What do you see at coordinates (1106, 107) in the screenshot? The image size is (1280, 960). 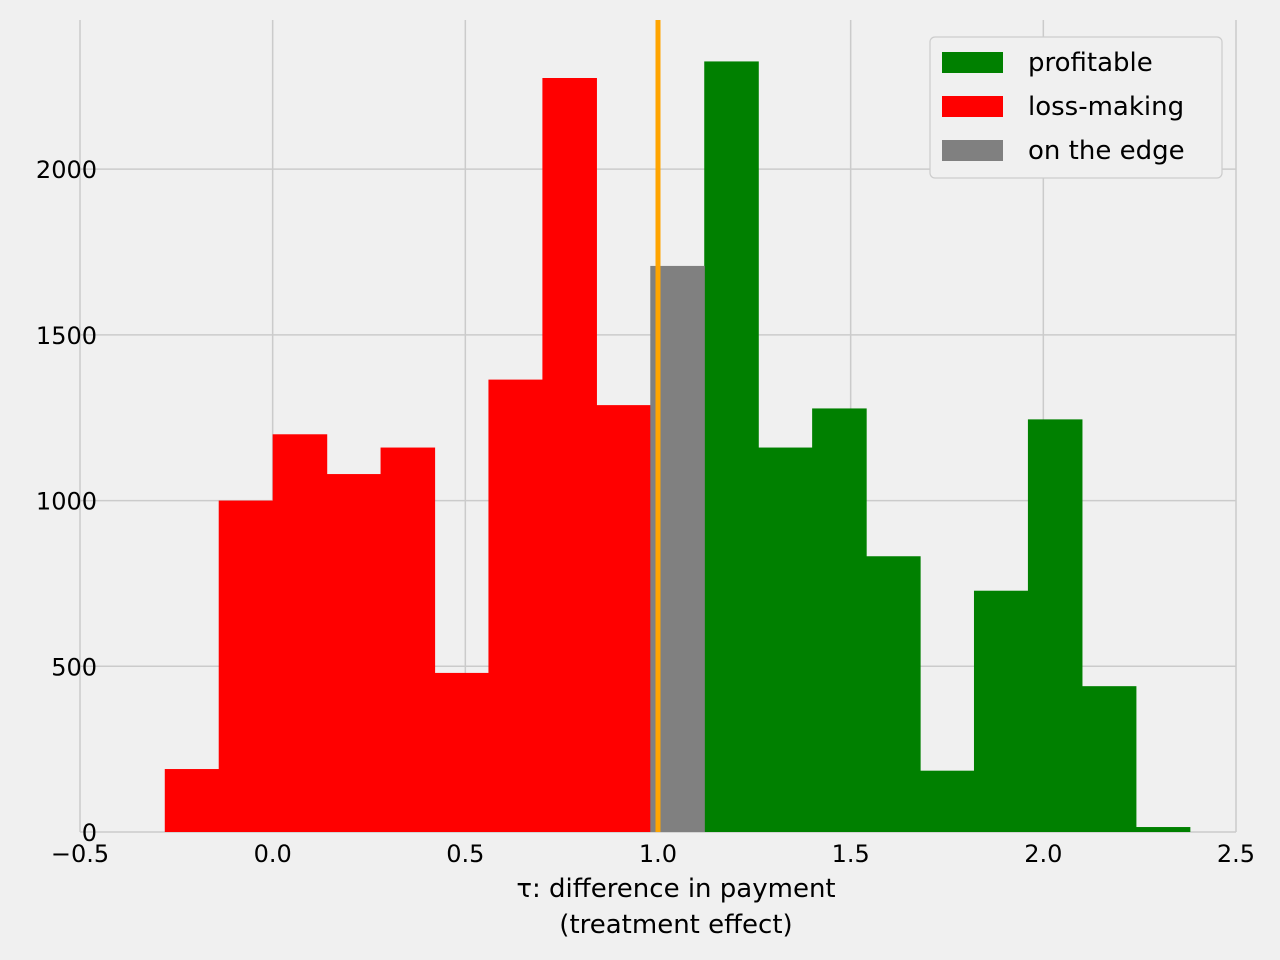 I see `legend-label: loss-making` at bounding box center [1106, 107].